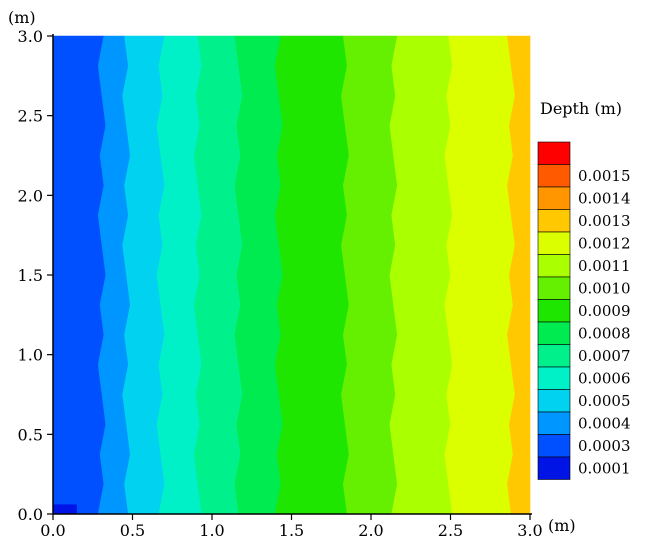 This screenshot has width=658, height=543. I want to click on colorbar-label: 0.0001, so click(604, 468).